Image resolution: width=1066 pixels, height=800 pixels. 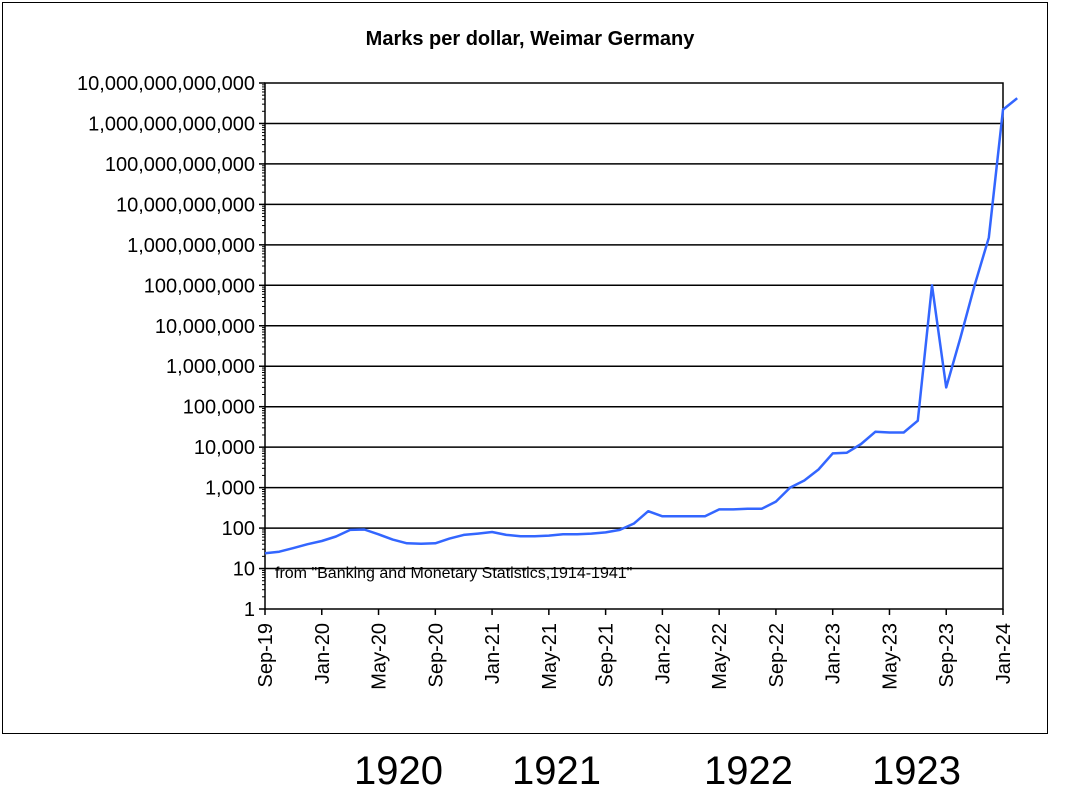 I want to click on y-tick-label: 1,000,000,000, so click(x=191, y=246).